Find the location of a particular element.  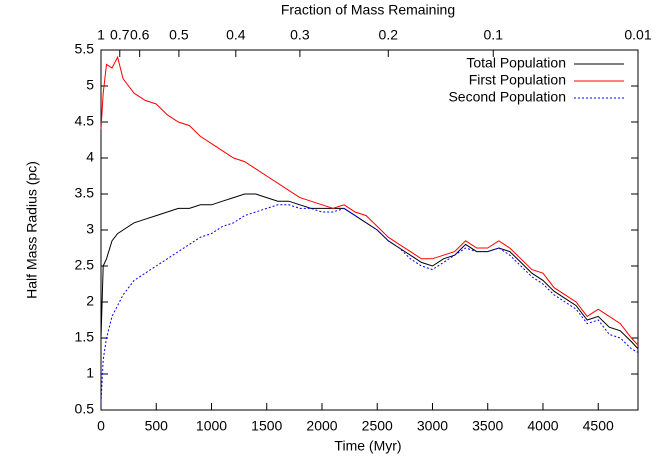

y-tick-label: 3 is located at coordinates (90, 229).